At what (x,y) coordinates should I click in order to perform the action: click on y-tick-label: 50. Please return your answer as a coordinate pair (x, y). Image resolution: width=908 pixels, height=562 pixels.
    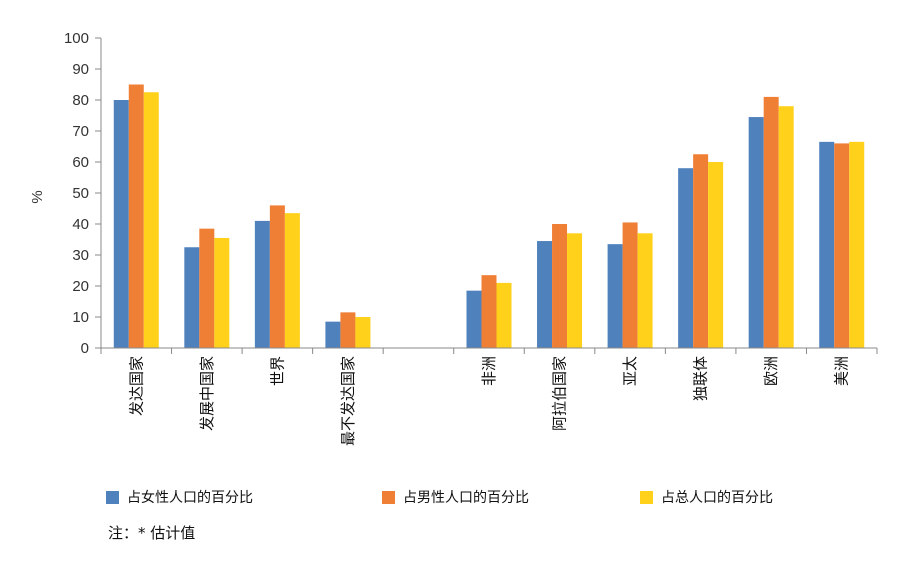
    Looking at the image, I should click on (80, 193).